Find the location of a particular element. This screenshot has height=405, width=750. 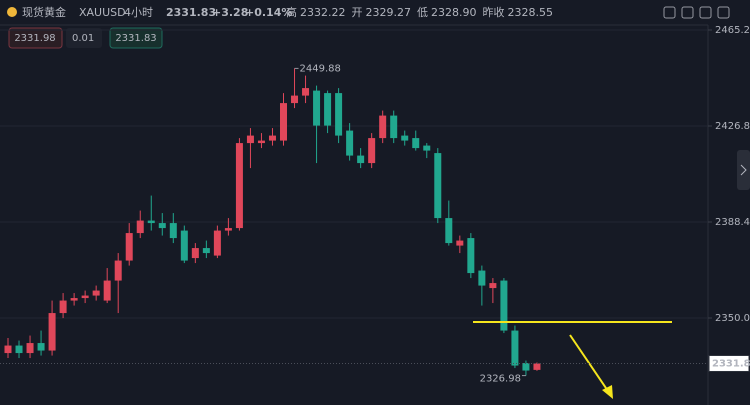

symbol-code: XAUUSD is located at coordinates (102, 12).